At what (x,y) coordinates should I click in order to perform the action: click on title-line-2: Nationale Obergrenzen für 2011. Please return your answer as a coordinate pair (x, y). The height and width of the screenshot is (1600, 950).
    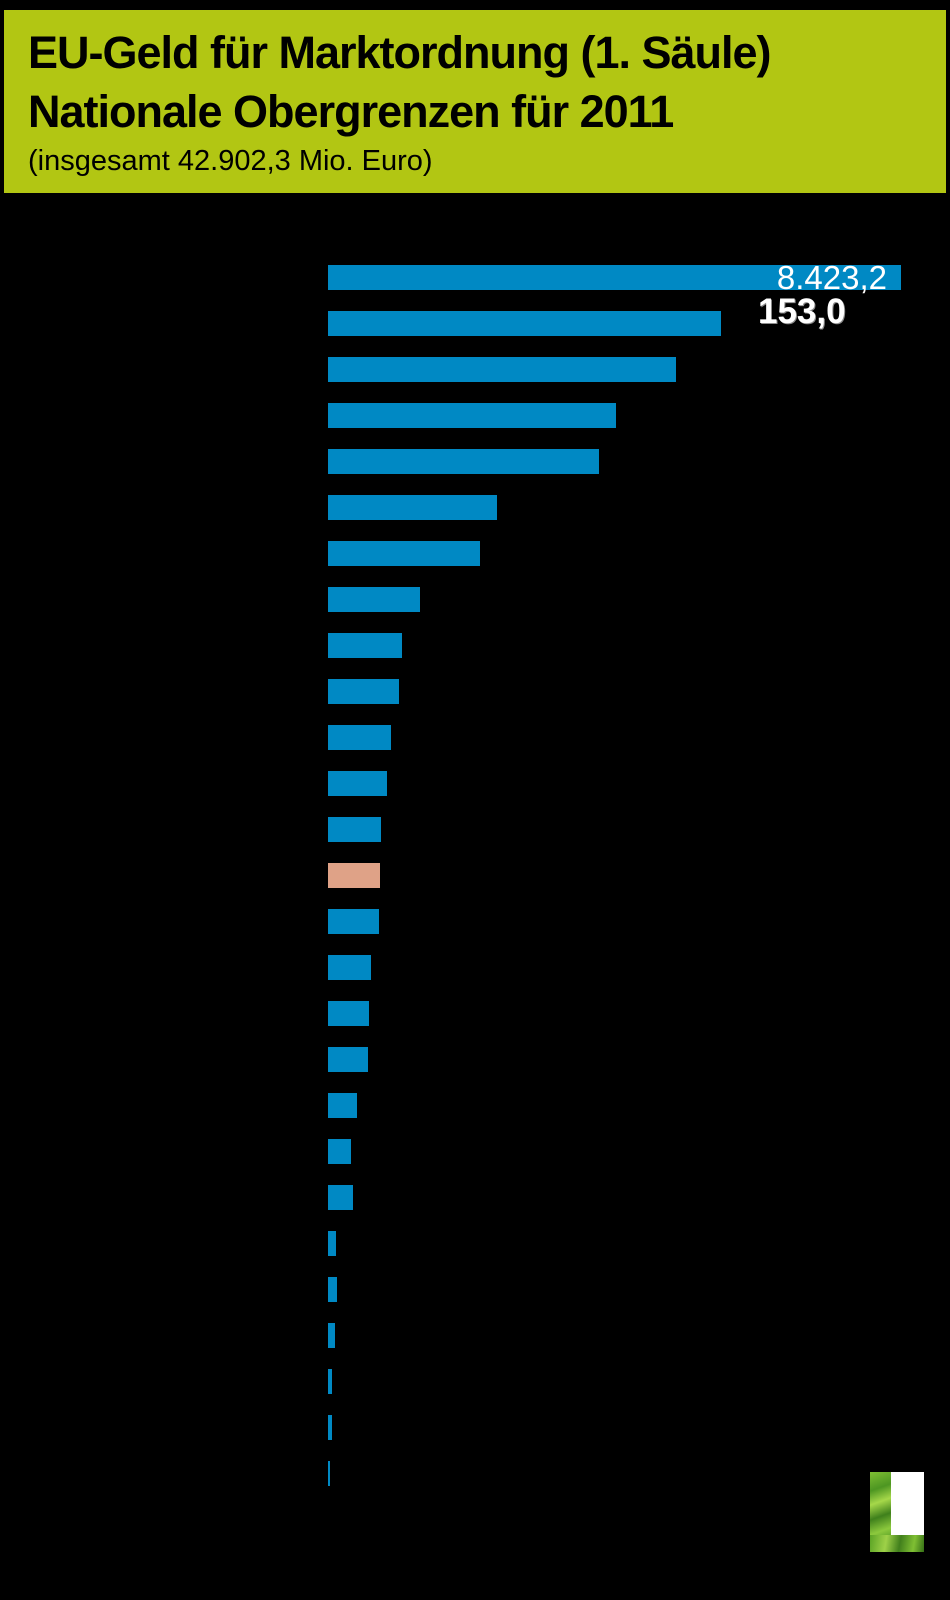
    Looking at the image, I should click on (351, 111).